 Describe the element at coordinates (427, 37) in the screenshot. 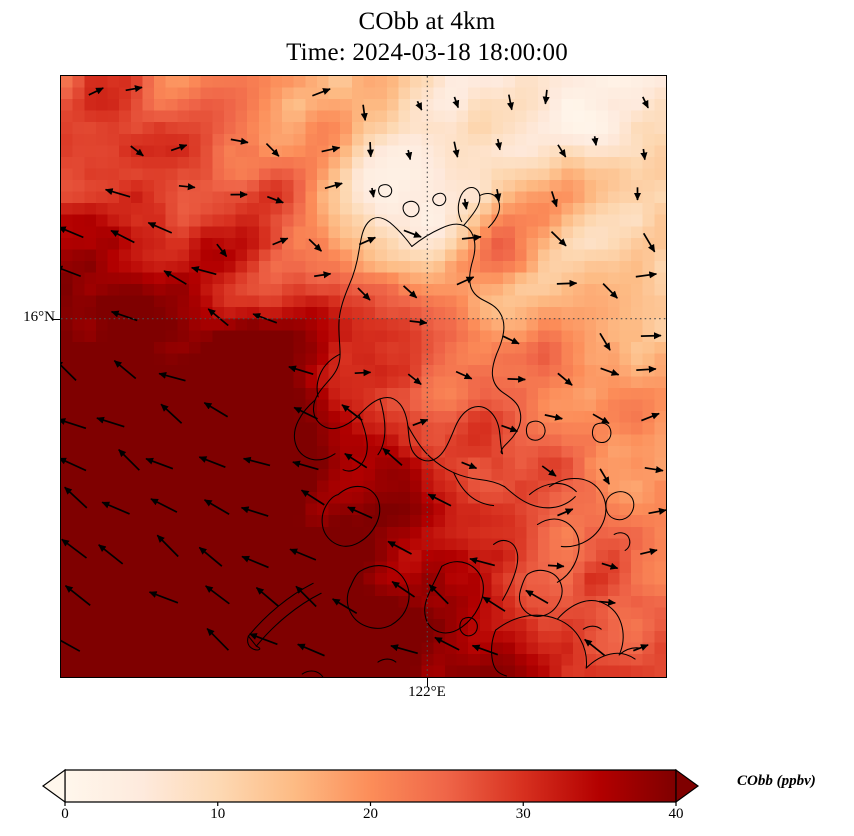

I see `figure-title: CObb at 4km Time: 2024-03-18 18:00:00` at that location.